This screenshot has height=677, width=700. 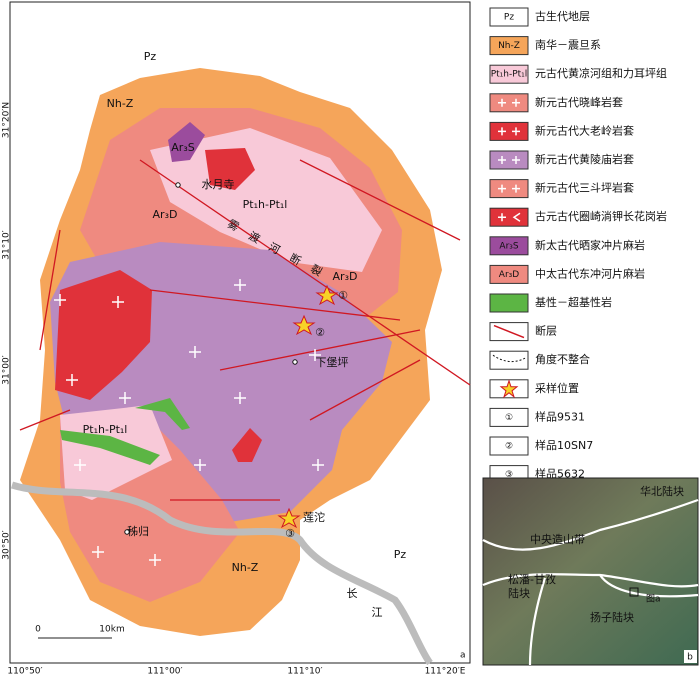 I want to click on inset-label: 扬子陆块, so click(x=612, y=617).